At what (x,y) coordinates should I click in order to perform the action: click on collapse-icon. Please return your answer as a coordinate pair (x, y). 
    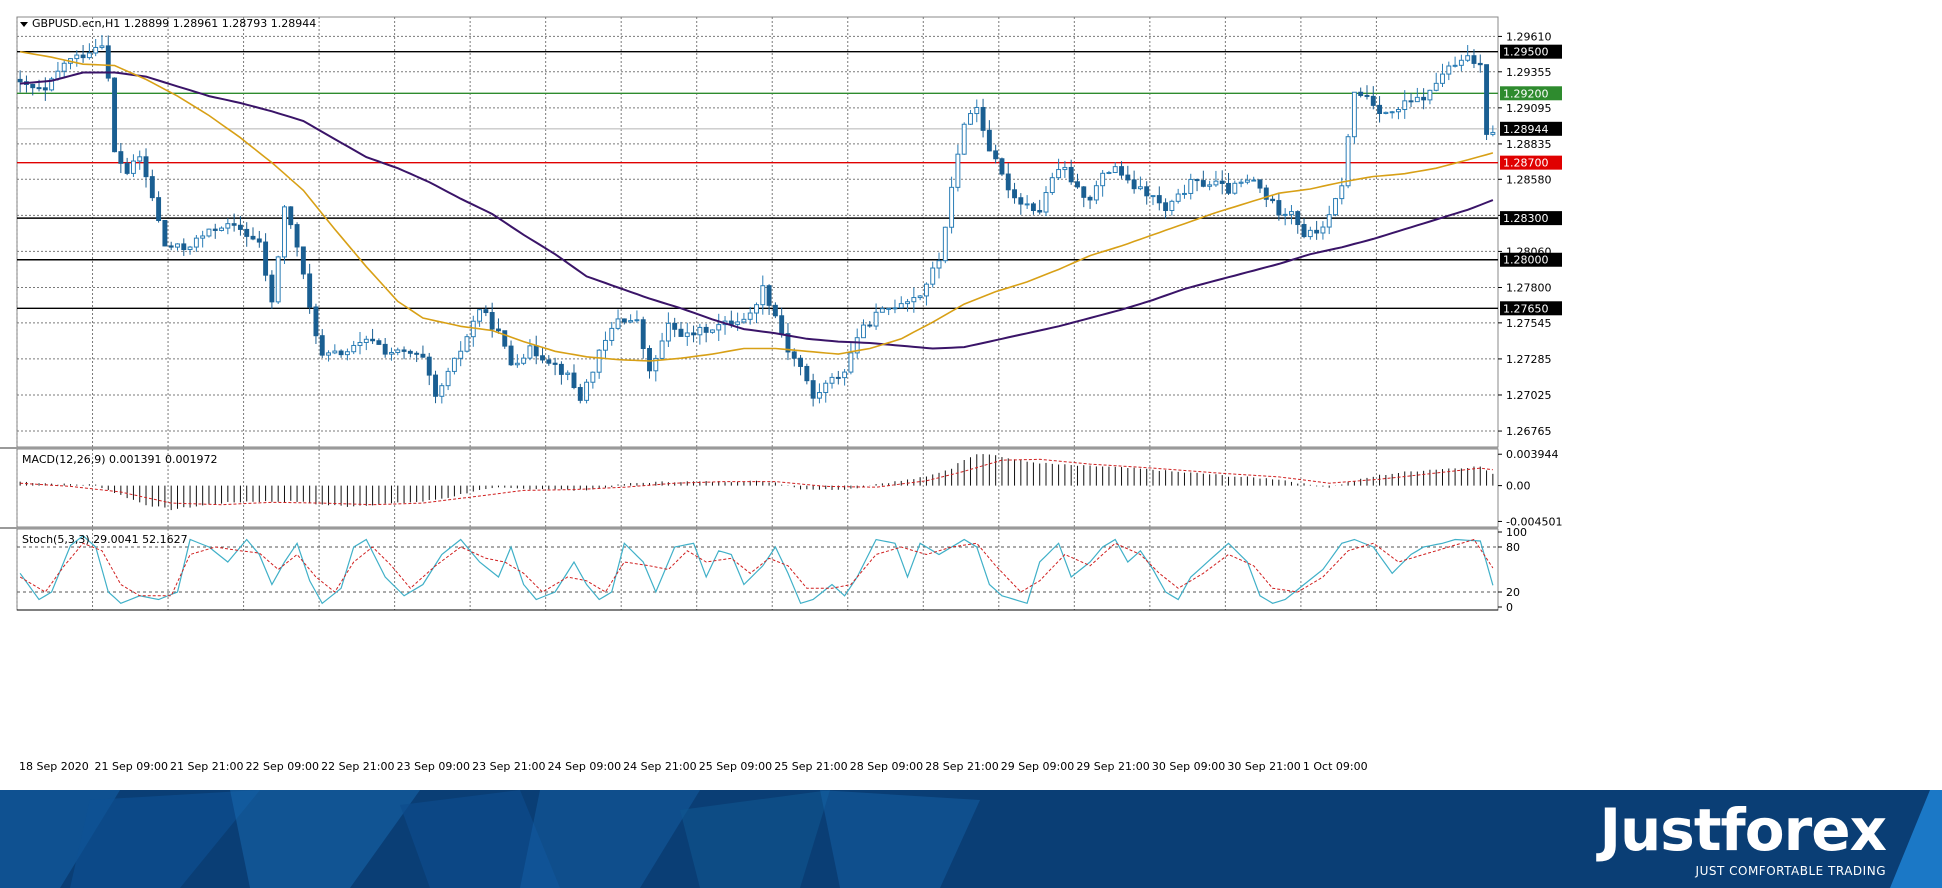
    Looking at the image, I should click on (24, 24).